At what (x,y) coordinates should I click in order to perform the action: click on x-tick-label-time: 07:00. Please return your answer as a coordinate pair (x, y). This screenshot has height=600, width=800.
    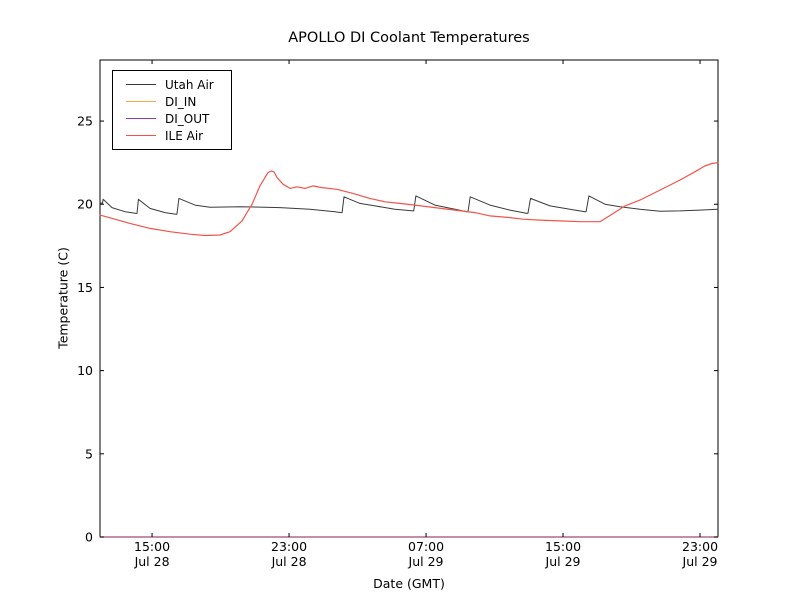
    Looking at the image, I should click on (426, 546).